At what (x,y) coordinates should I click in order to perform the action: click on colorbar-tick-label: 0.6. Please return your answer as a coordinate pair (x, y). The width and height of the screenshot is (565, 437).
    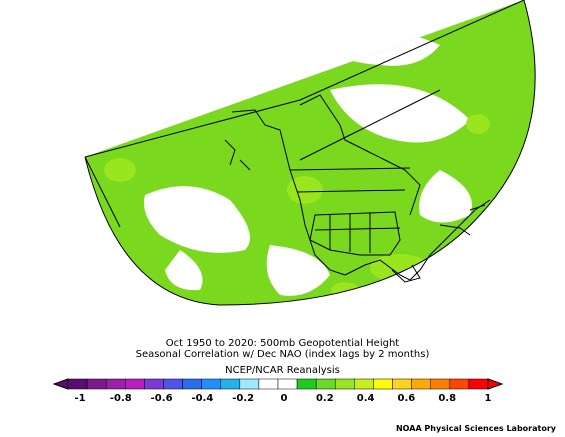
    Looking at the image, I should click on (407, 398).